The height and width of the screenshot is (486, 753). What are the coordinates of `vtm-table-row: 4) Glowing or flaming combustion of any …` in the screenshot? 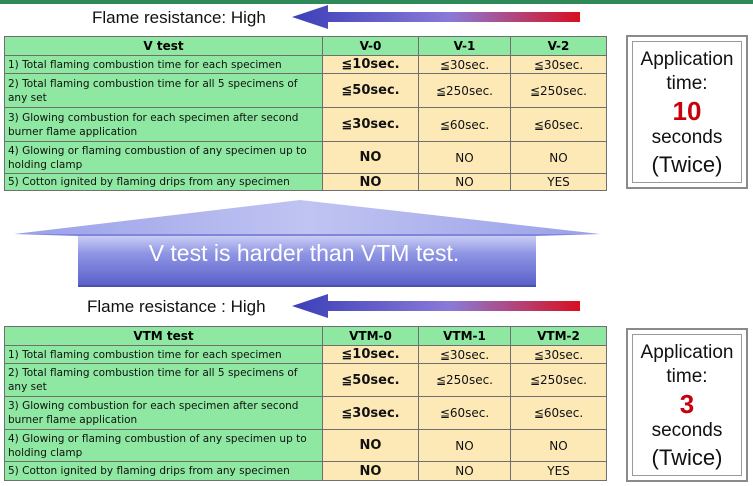 It's located at (305, 445).